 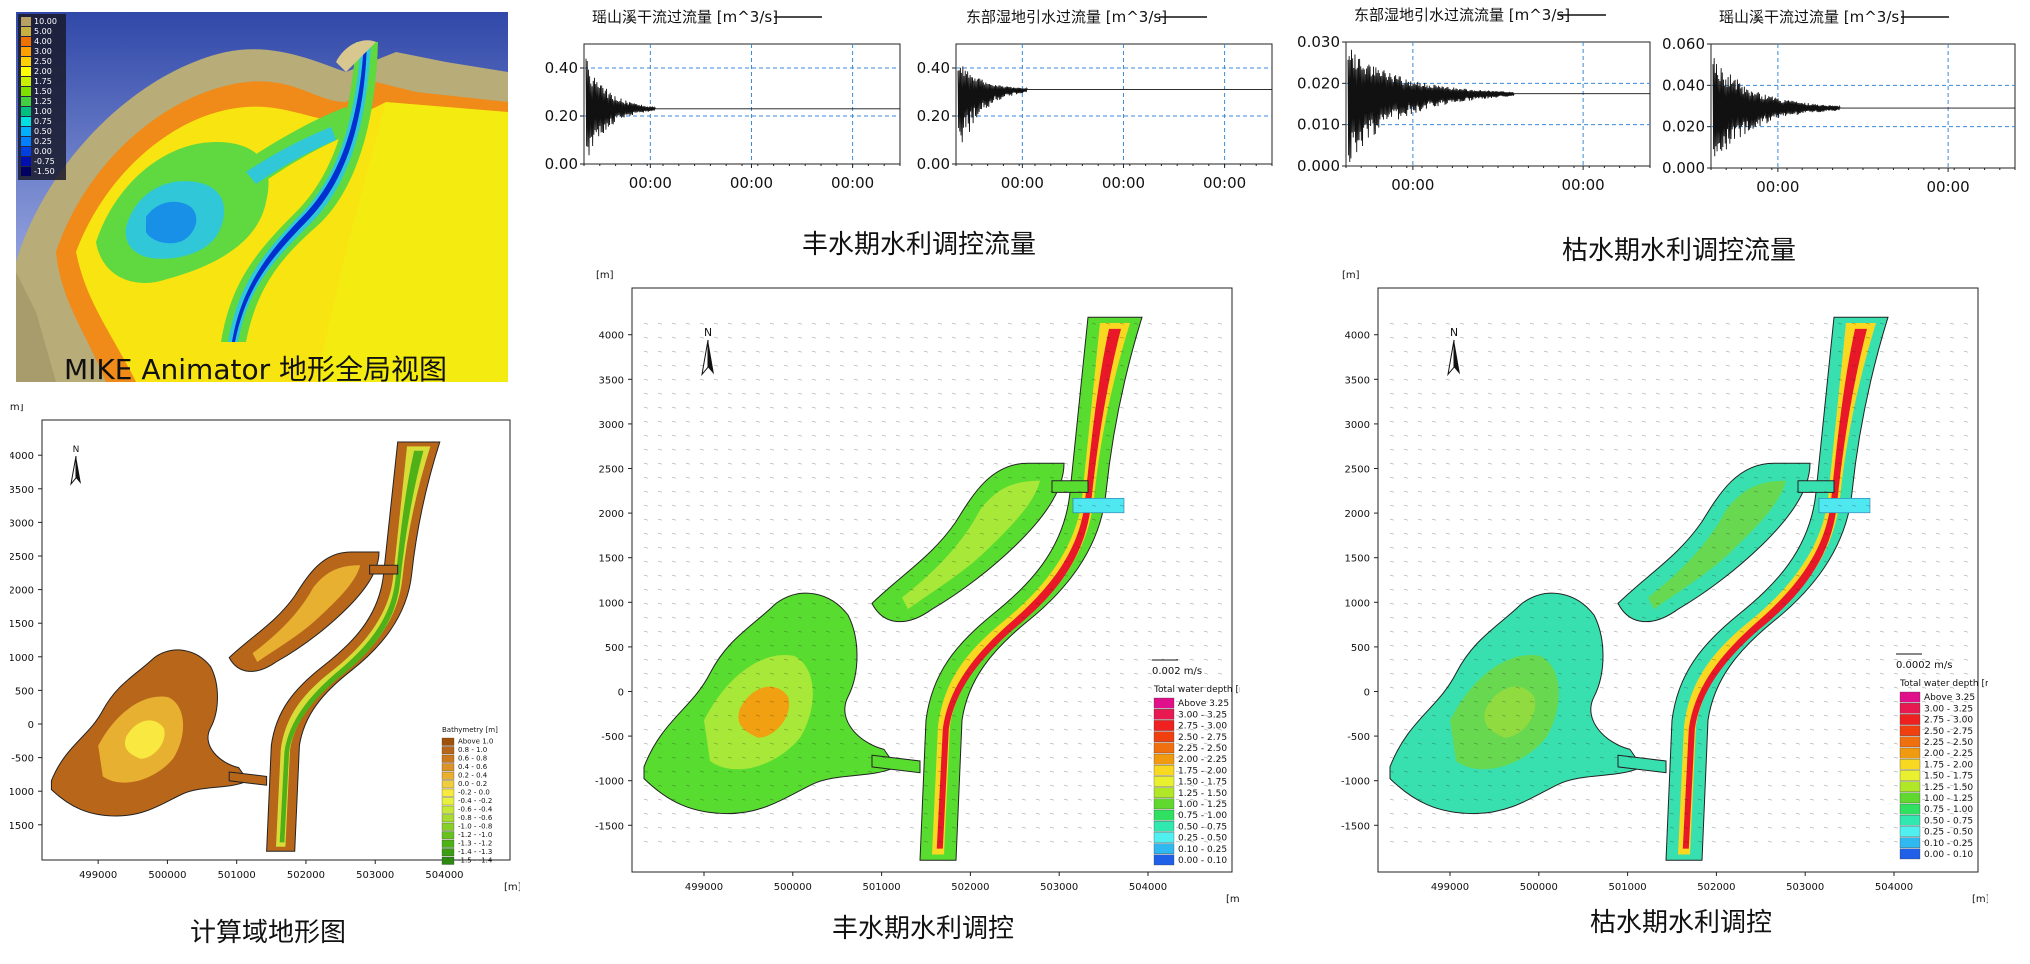 I want to click on map-y-label: -500, so click(x=22, y=759).